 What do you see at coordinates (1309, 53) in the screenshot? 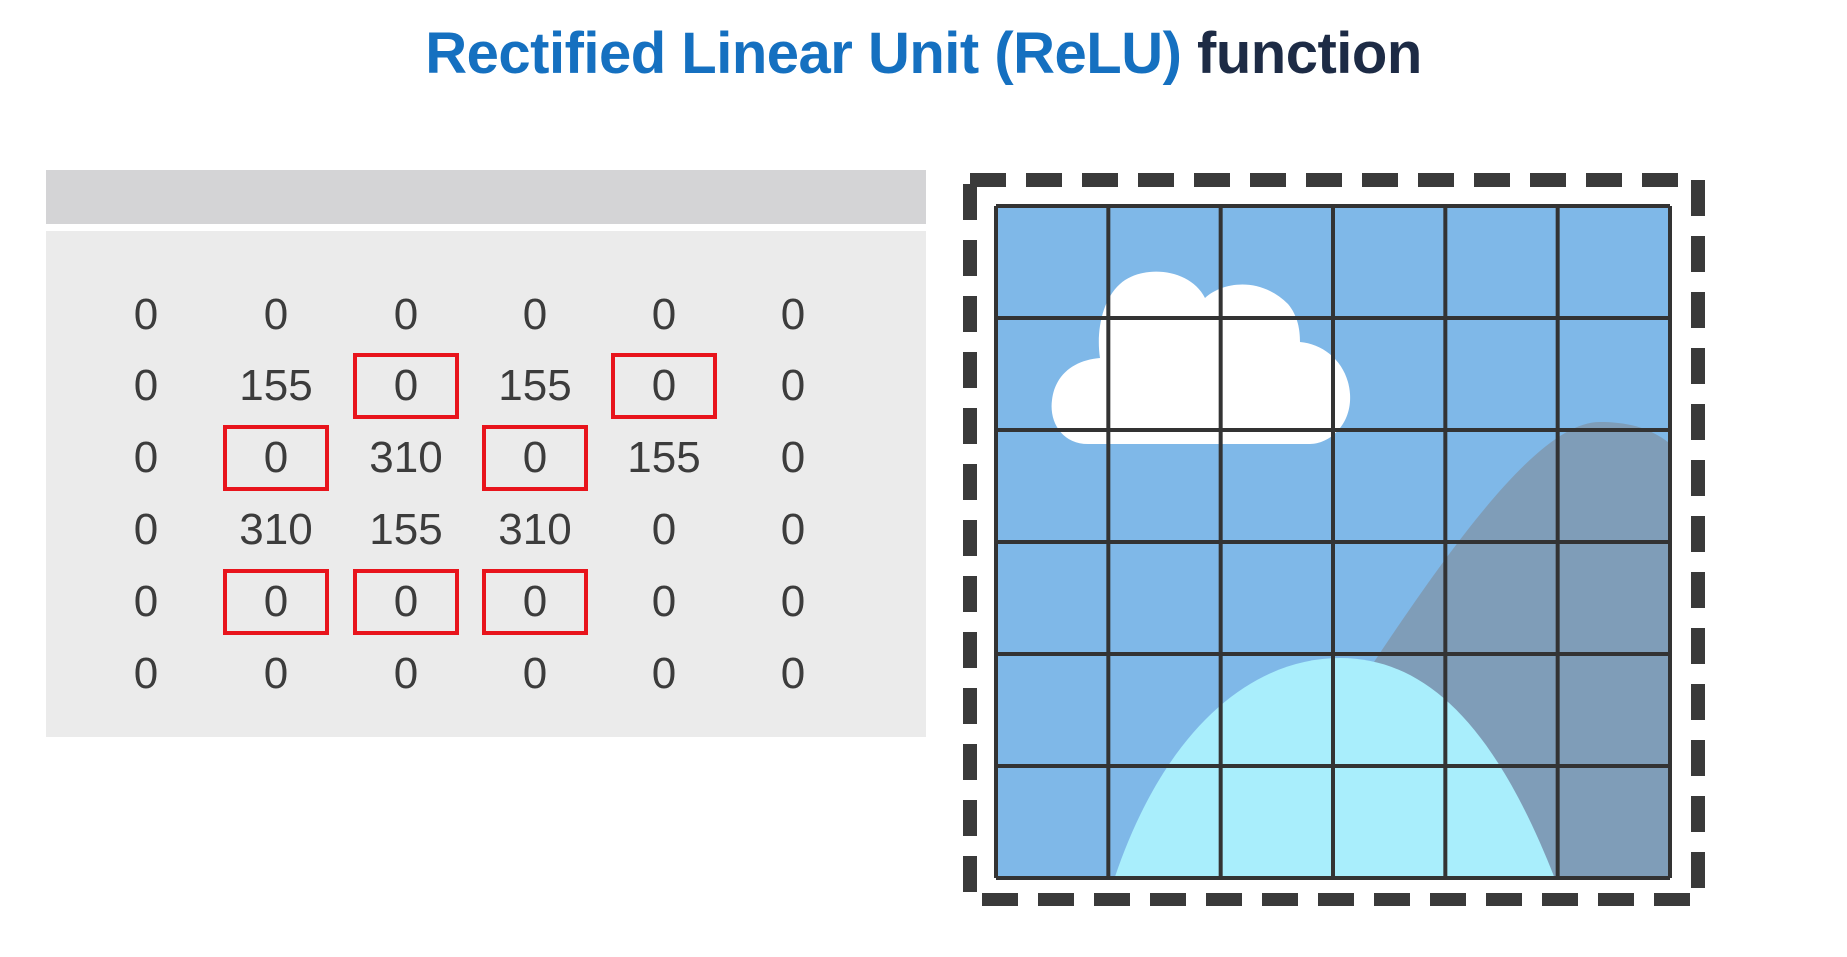
I see `title-rest: function` at bounding box center [1309, 53].